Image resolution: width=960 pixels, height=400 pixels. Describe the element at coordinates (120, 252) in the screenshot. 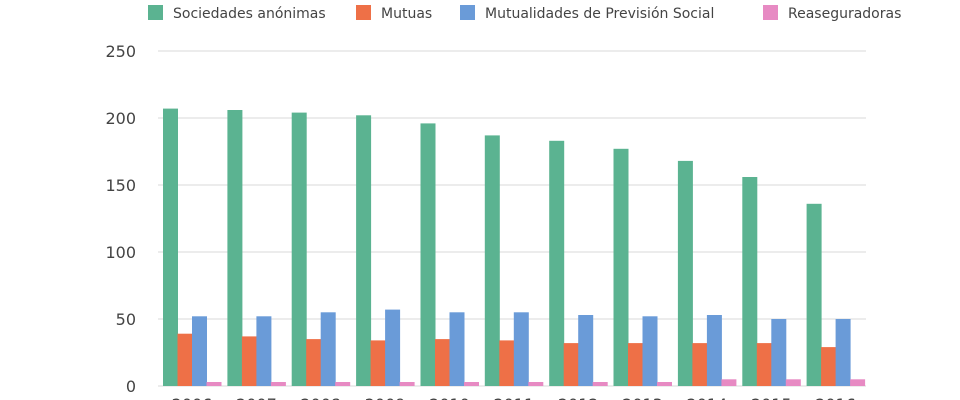

I see `y-tick-label: 100` at that location.